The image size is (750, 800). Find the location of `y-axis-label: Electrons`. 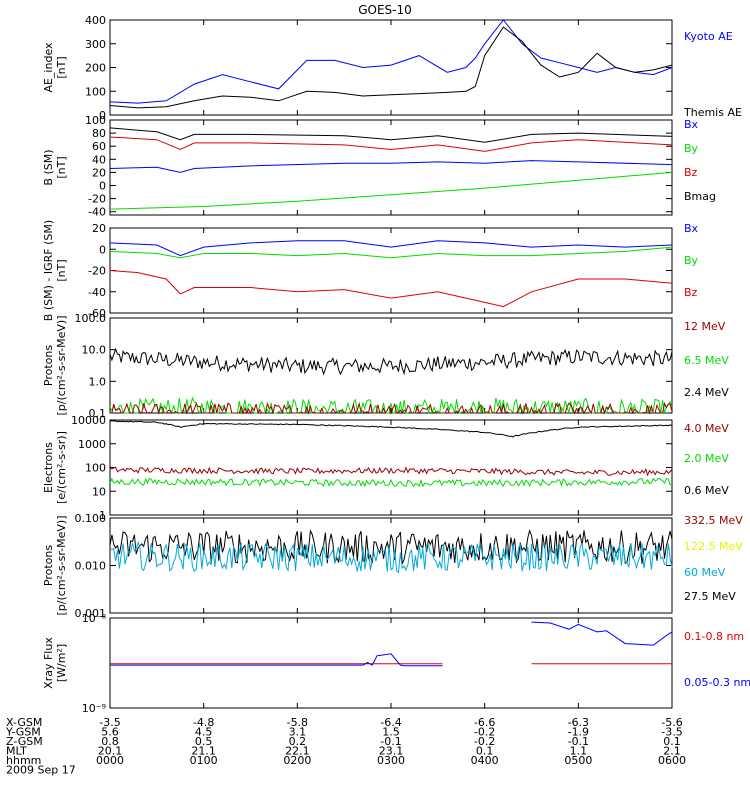

y-axis-label: Electrons is located at coordinates (48, 467).